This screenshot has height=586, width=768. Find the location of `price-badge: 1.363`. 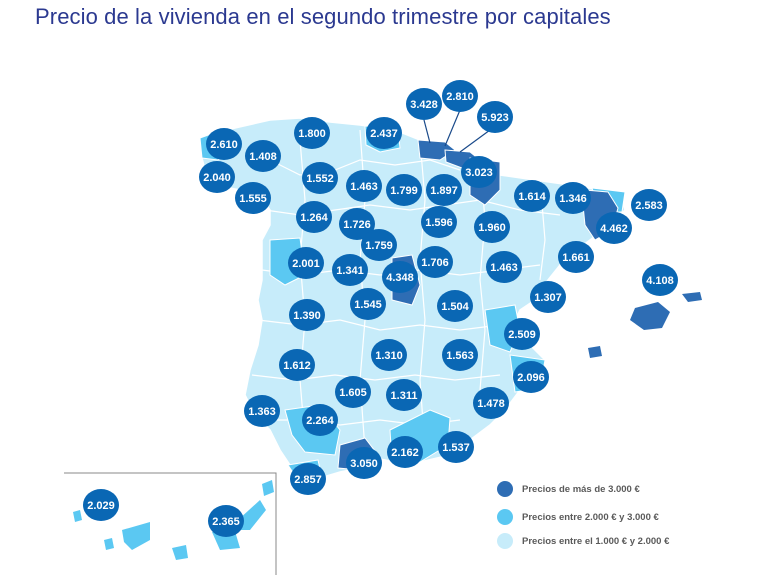

price-badge: 1.363 is located at coordinates (262, 411).